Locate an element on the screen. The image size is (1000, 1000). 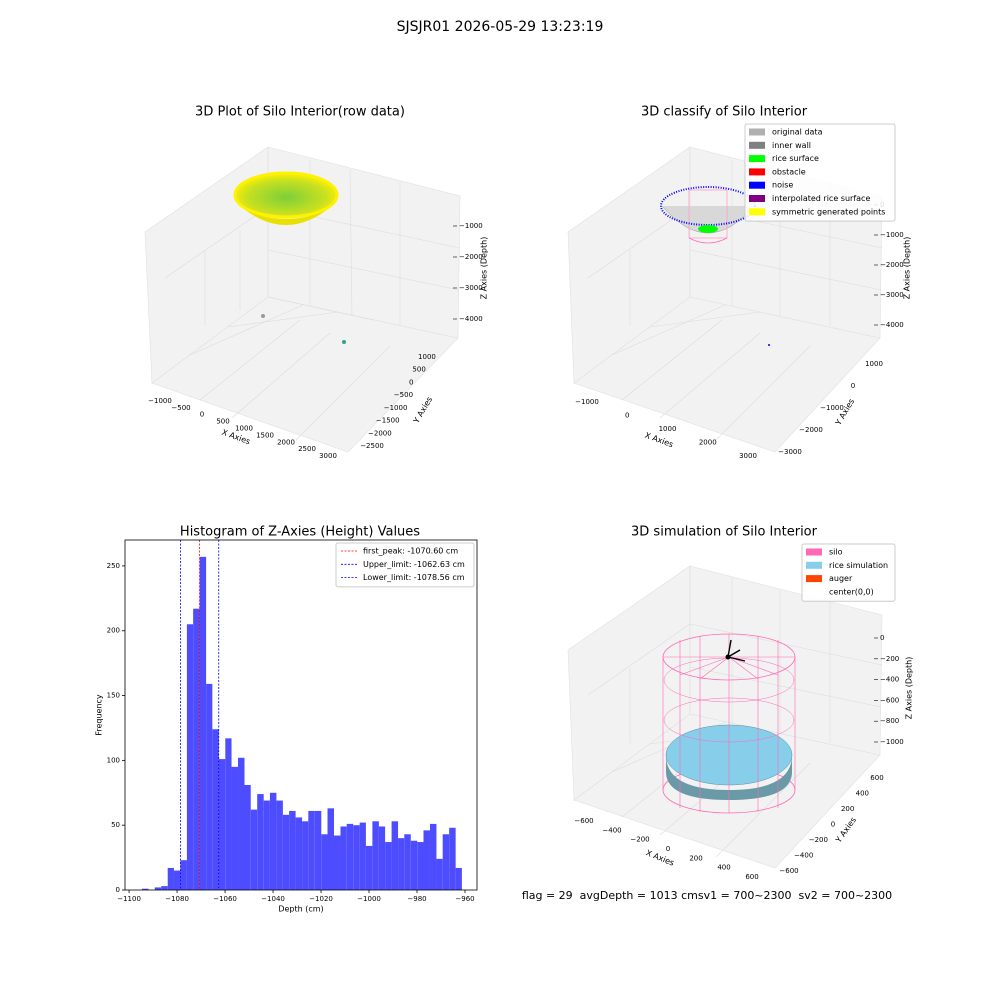
x-tick-label: 1500 is located at coordinates (265, 435).